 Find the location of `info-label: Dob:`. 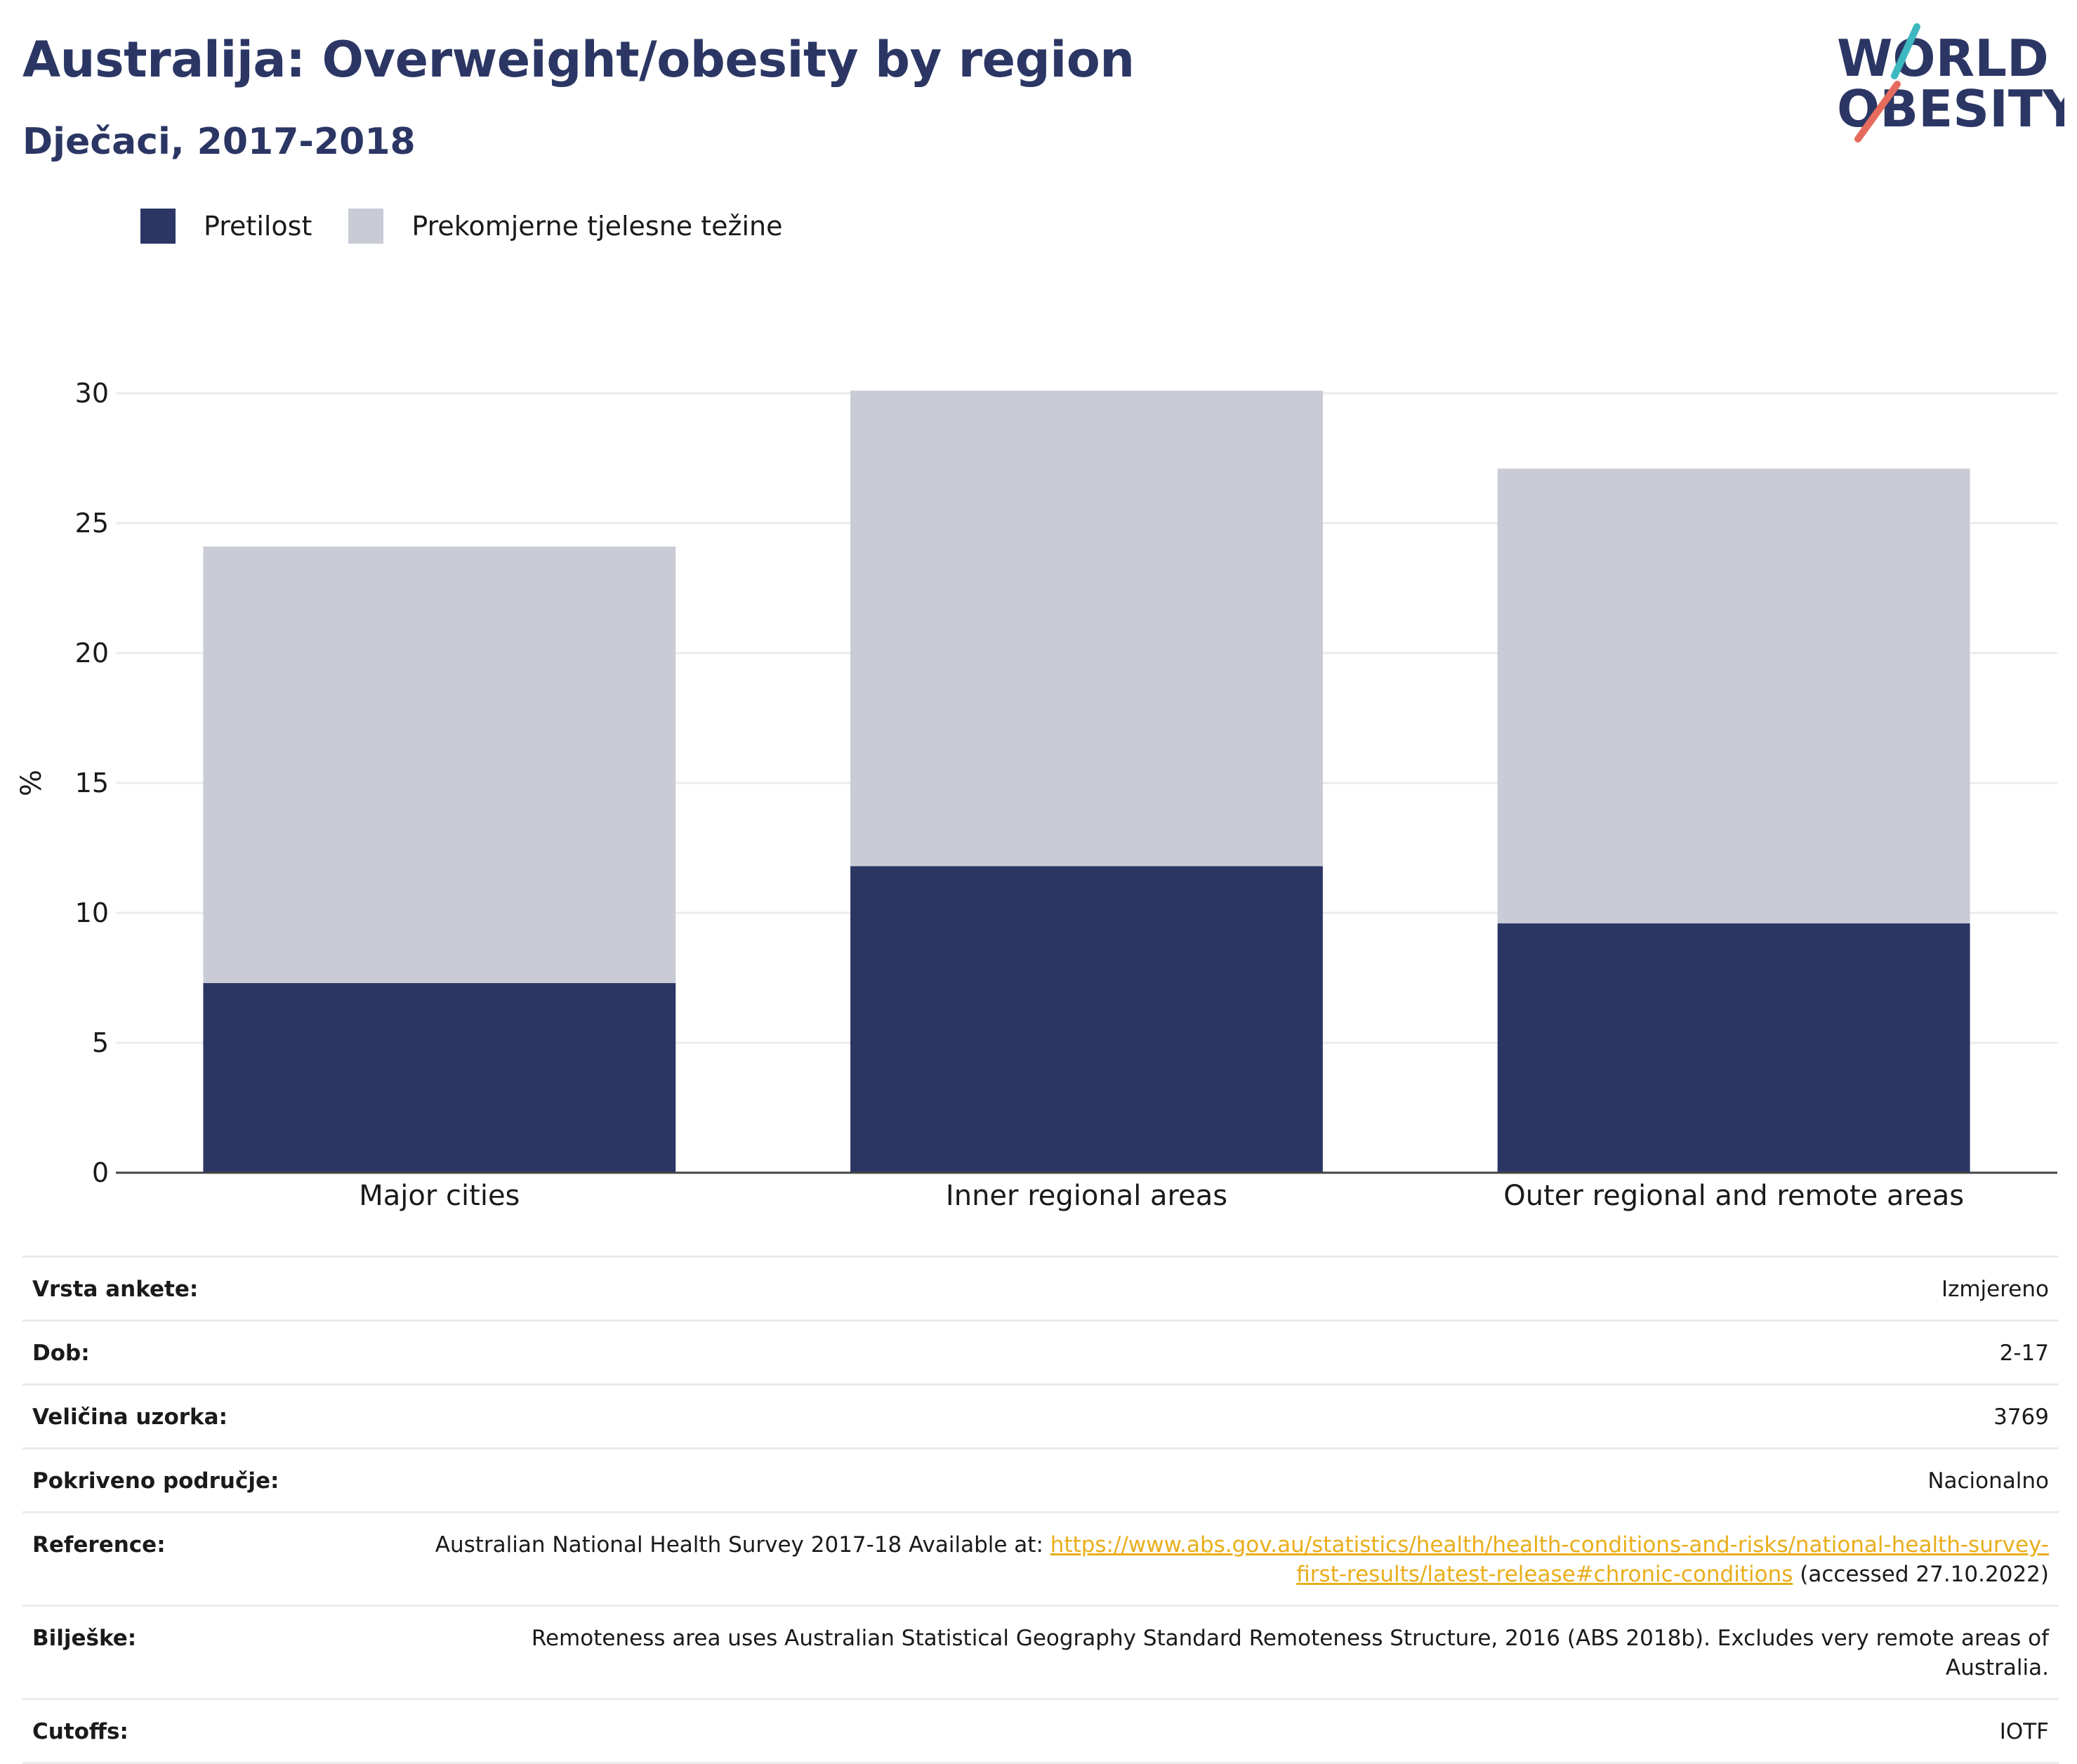

info-label: Dob: is located at coordinates (61, 1353).